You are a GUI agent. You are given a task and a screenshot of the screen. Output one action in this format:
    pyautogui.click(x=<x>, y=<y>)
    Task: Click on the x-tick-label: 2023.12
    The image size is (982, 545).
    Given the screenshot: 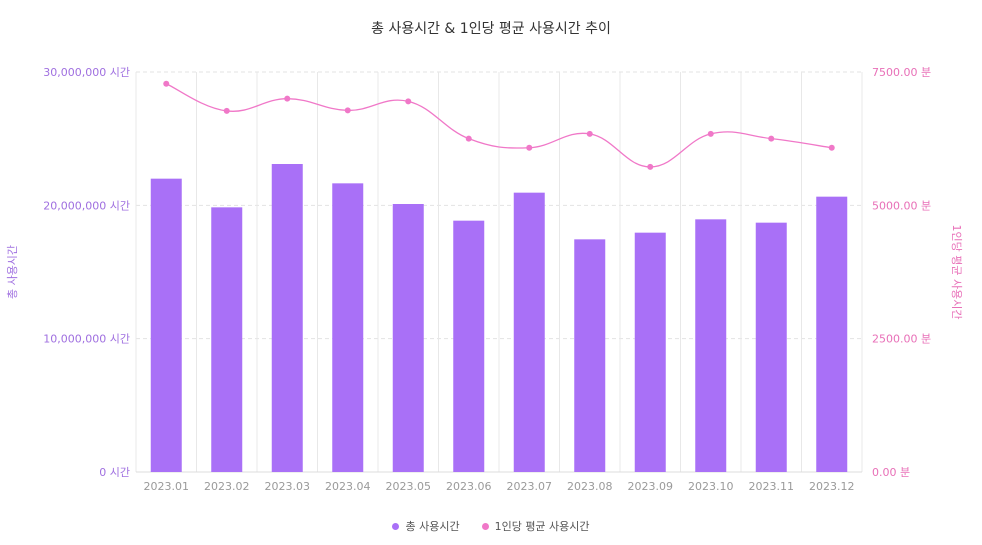 What is the action you would take?
    pyautogui.click(x=832, y=486)
    